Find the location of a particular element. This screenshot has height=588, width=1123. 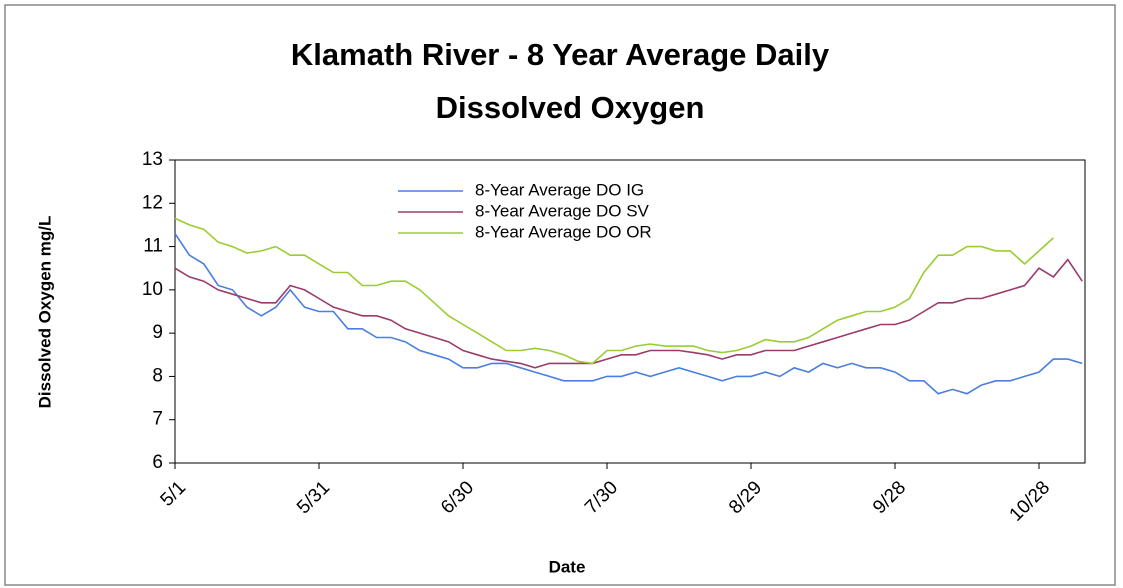

y-tick-label: 11 is located at coordinates (153, 246).